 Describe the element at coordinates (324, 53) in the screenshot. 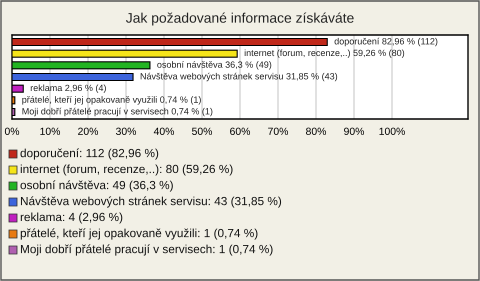

I see `data-label: internet (forum, recenze,..) 59,26 % (80)` at that location.